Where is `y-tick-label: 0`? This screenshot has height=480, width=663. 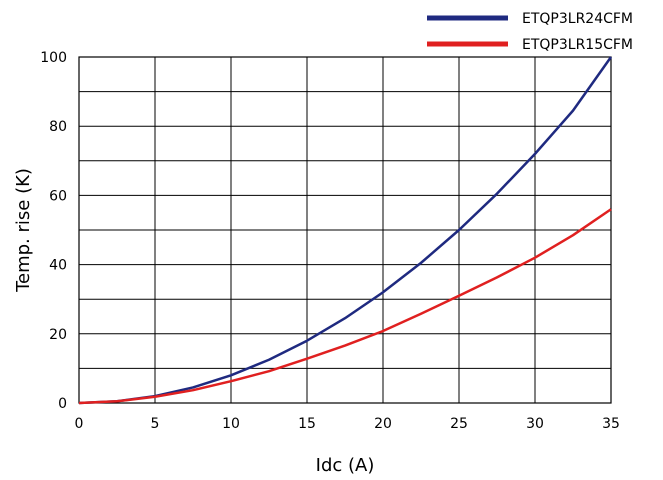
y-tick-label: 0 is located at coordinates (62, 404).